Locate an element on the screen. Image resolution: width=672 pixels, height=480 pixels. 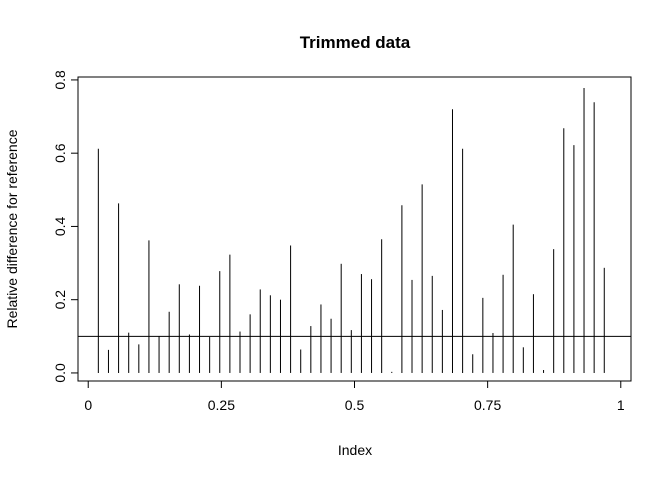
y-tick-label: 0.2 is located at coordinates (60, 300).